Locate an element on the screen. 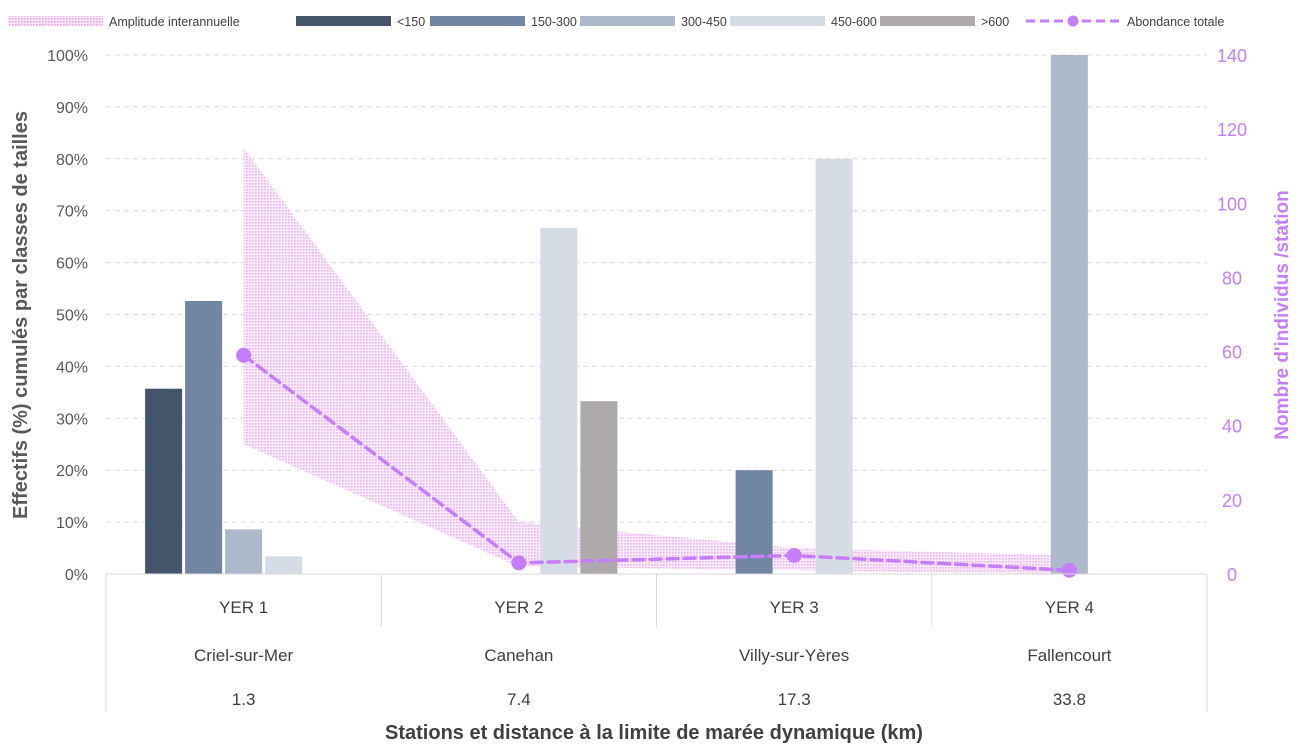 The height and width of the screenshot is (749, 1302). y-left-tick-label: 40% is located at coordinates (72, 367).